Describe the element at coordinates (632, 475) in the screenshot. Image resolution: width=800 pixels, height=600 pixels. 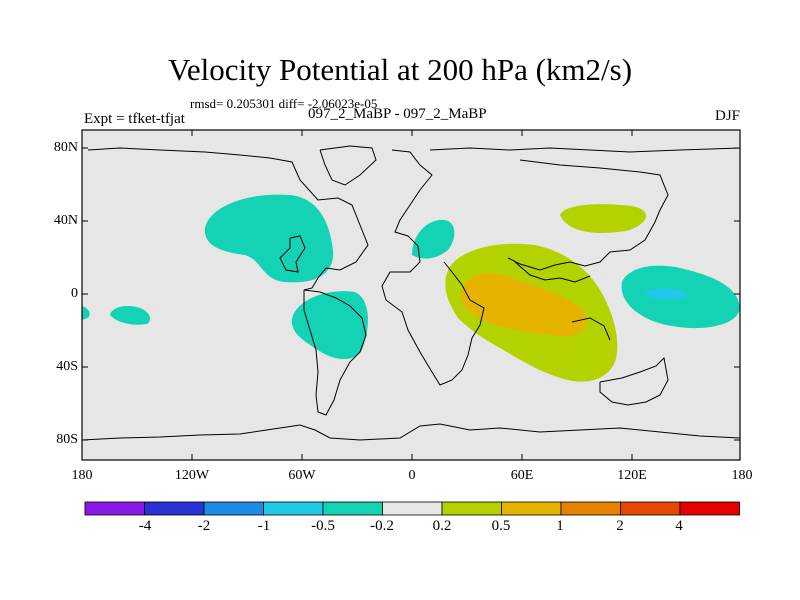
I see `lon-tick-label: 120E` at that location.